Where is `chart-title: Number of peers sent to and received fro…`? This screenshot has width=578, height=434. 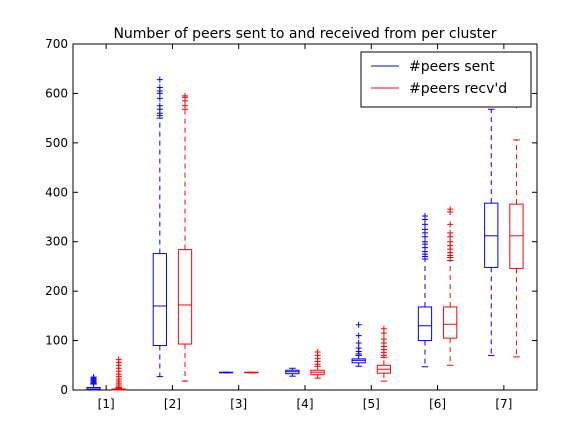 chart-title: Number of peers sent to and received fro… is located at coordinates (304, 34).